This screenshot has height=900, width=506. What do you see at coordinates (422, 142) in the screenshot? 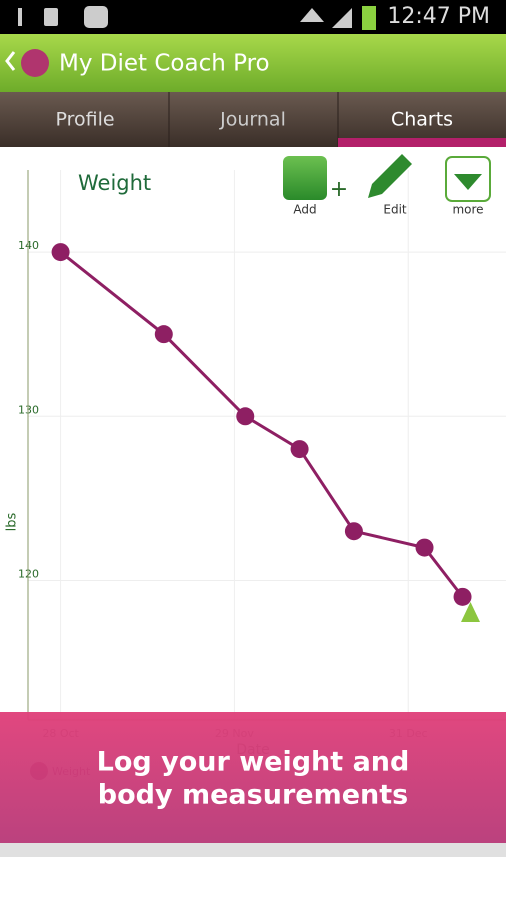
I see `tab-indicator` at bounding box center [422, 142].